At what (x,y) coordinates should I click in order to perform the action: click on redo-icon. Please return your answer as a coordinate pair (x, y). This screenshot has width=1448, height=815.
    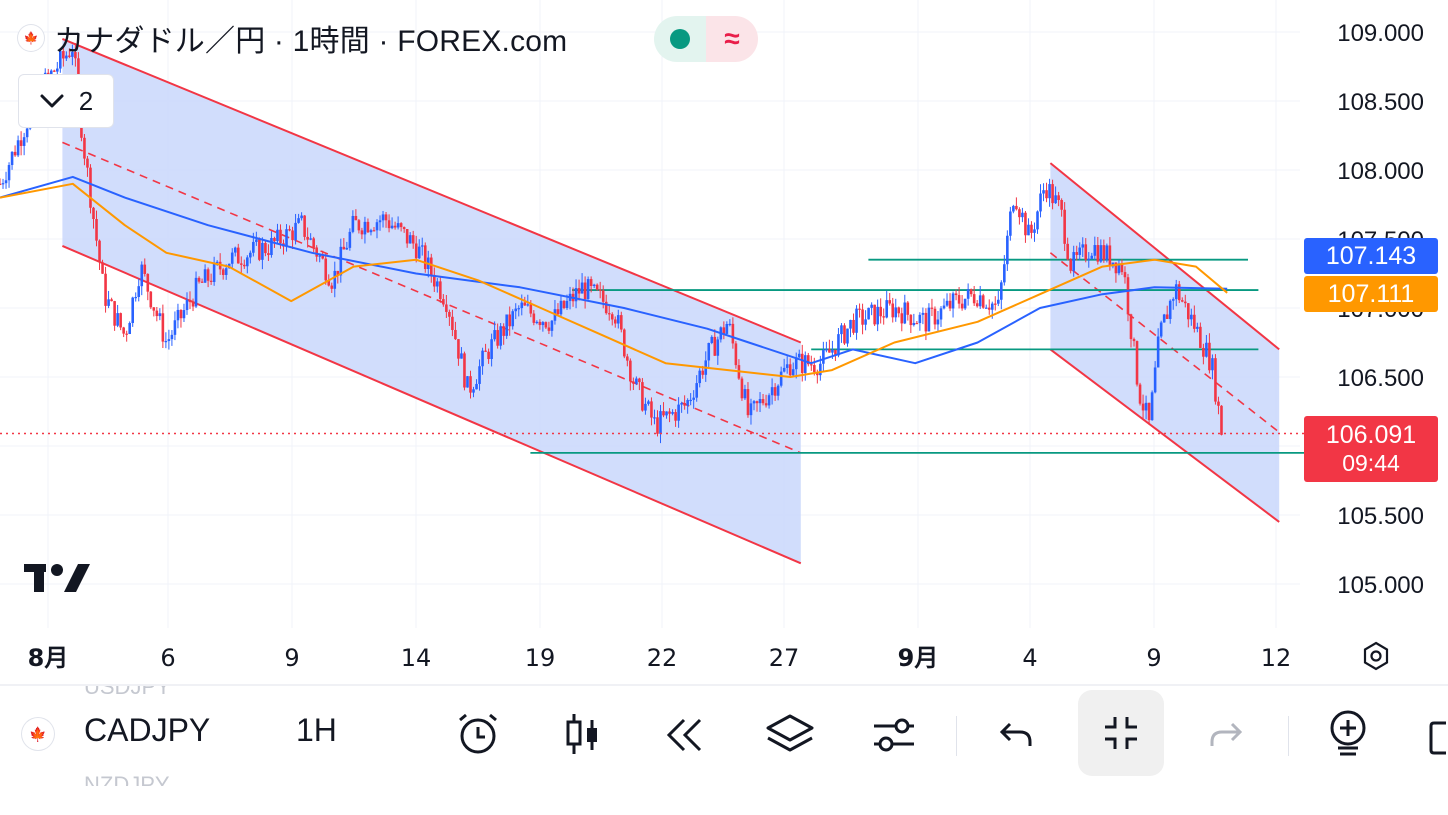
    Looking at the image, I should click on (1226, 735).